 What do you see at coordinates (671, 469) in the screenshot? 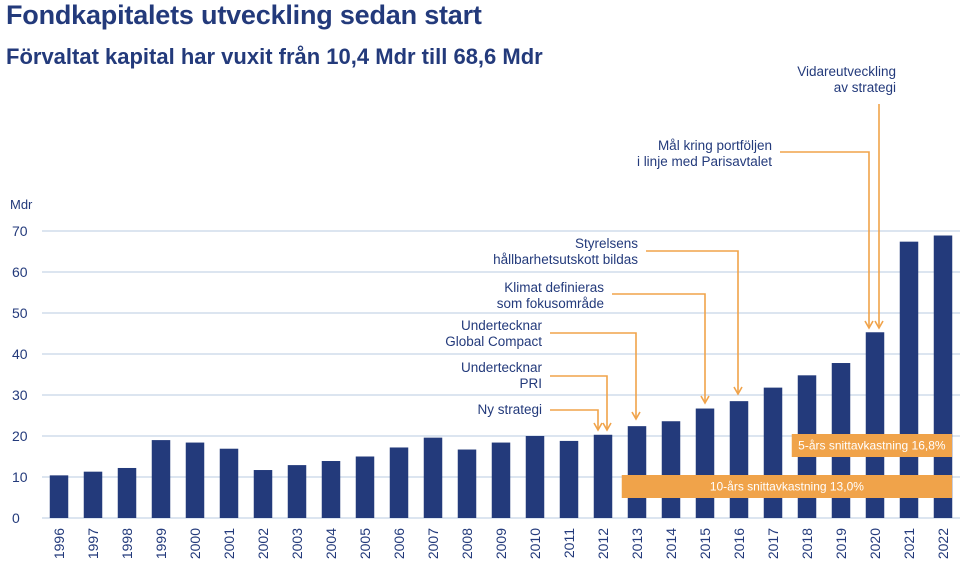
I see `bar-2014` at bounding box center [671, 469].